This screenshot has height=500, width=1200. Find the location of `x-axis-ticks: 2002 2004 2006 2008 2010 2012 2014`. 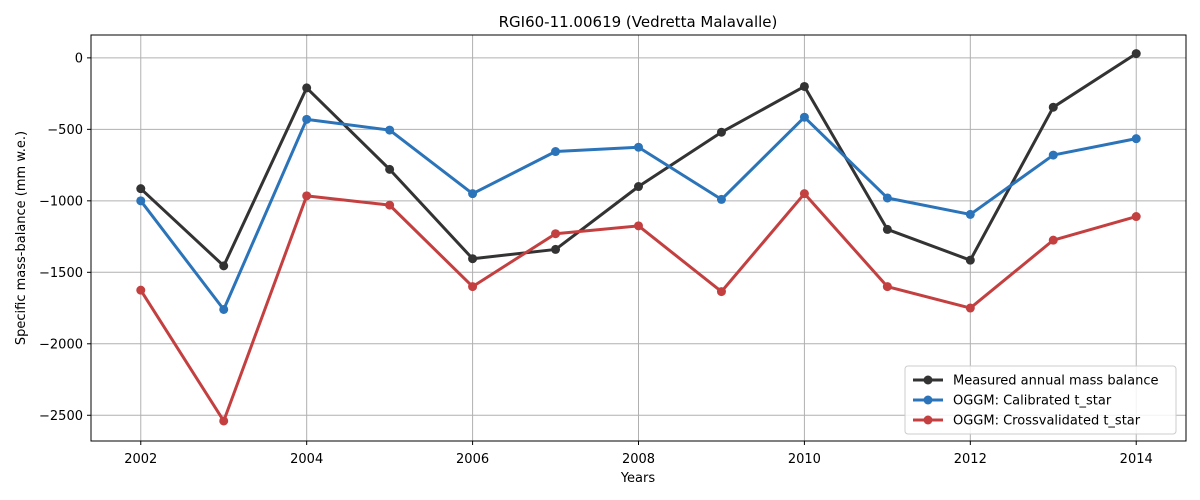

x-axis-ticks: 2002 2004 2006 2008 2010 2012 2014 is located at coordinates (638, 454).